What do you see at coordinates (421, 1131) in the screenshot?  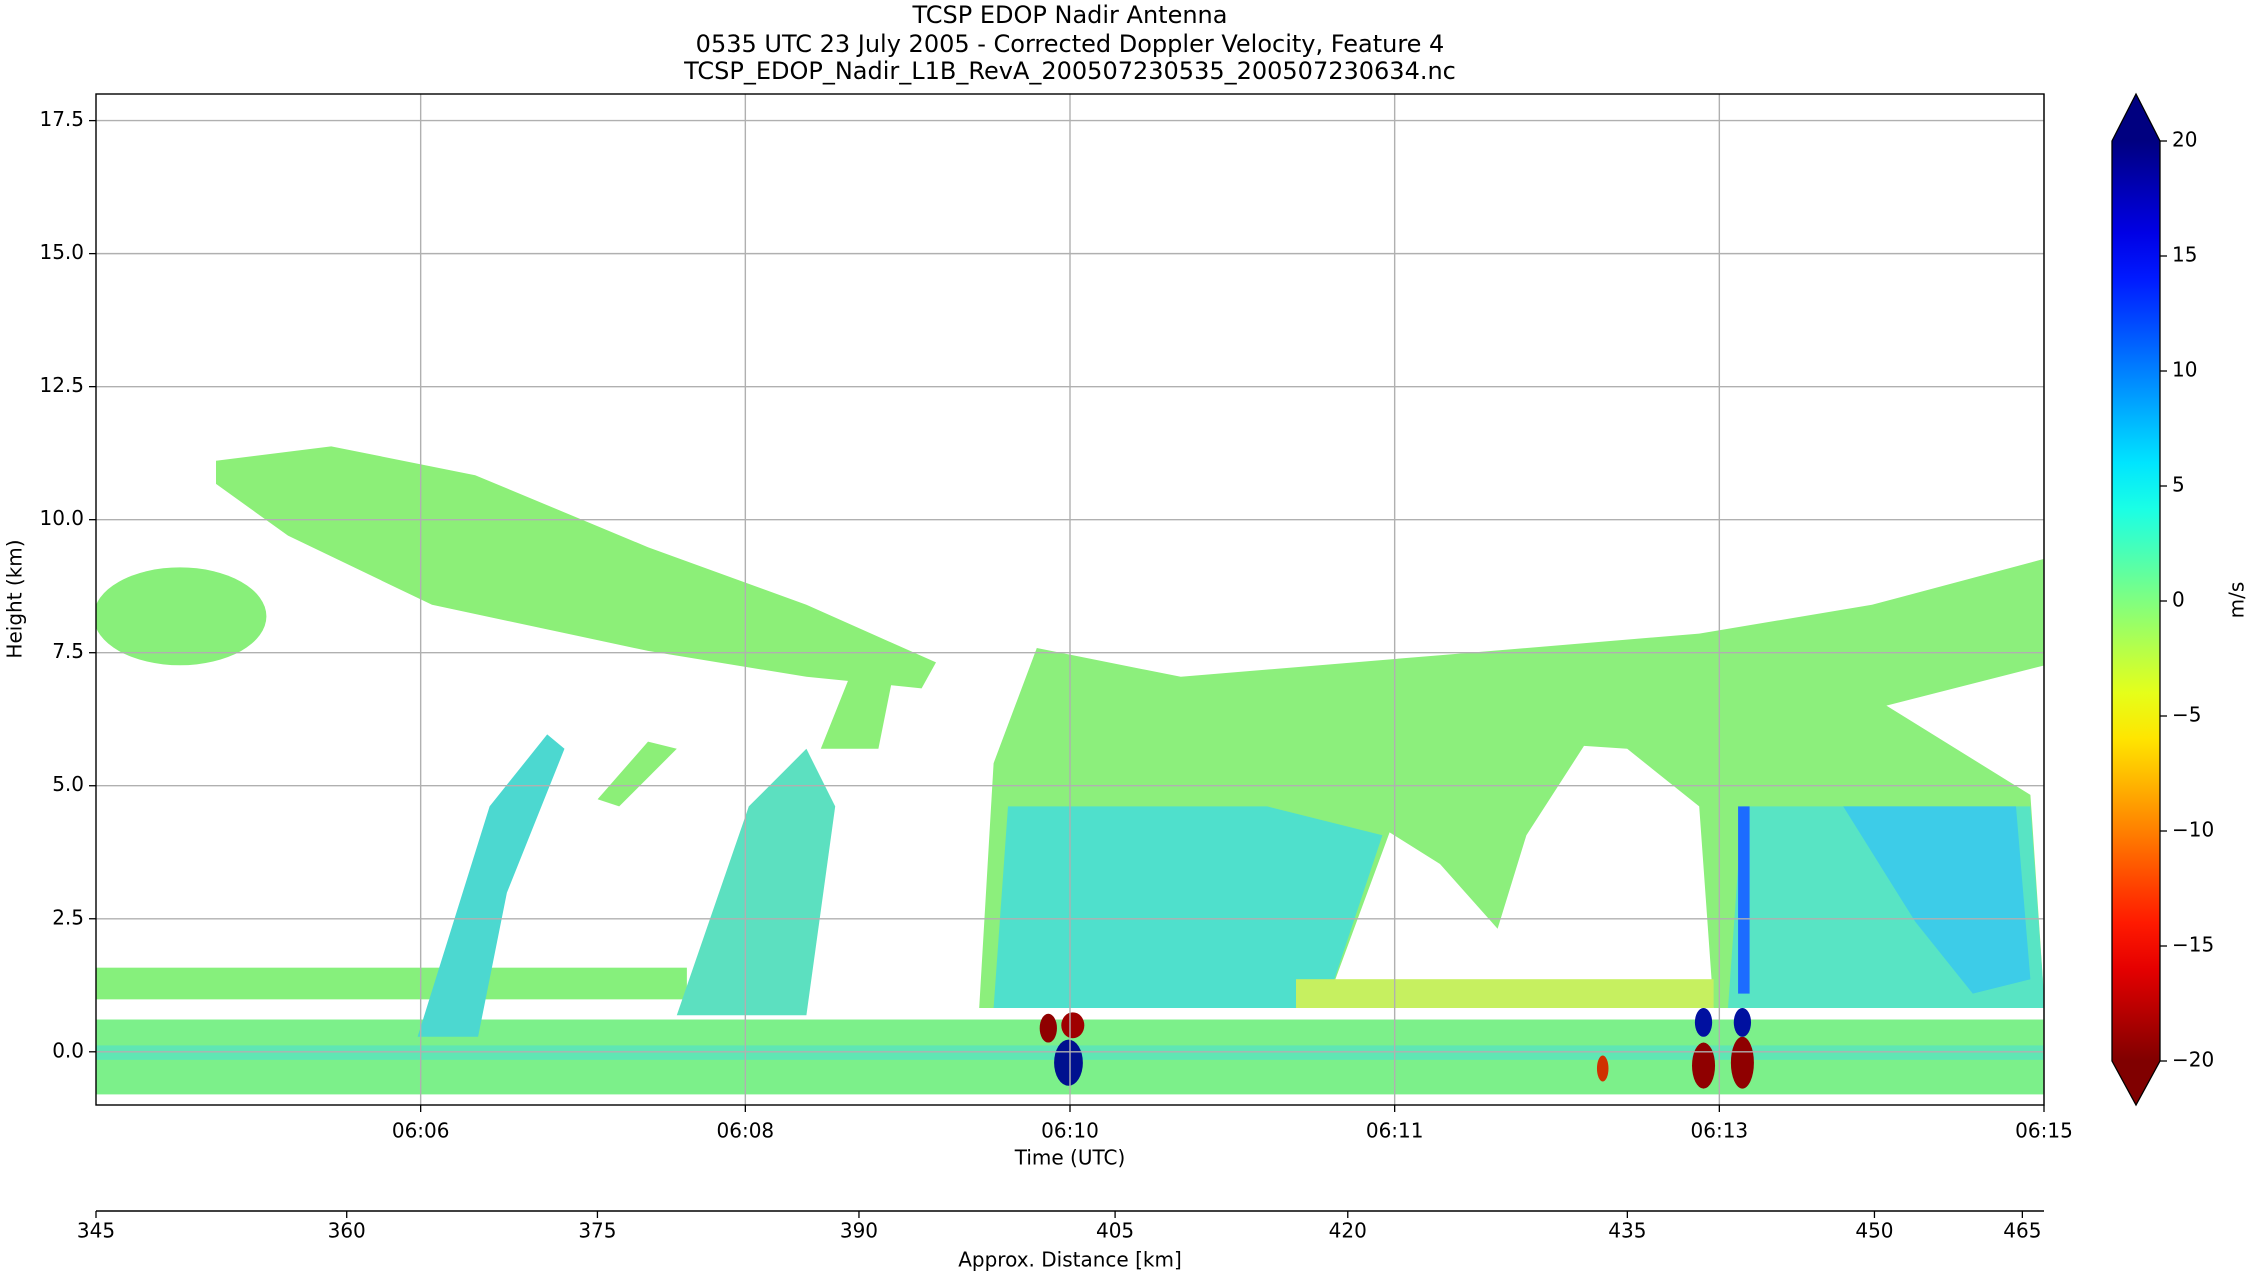 I see `x-tick-label: 06:06` at bounding box center [421, 1131].